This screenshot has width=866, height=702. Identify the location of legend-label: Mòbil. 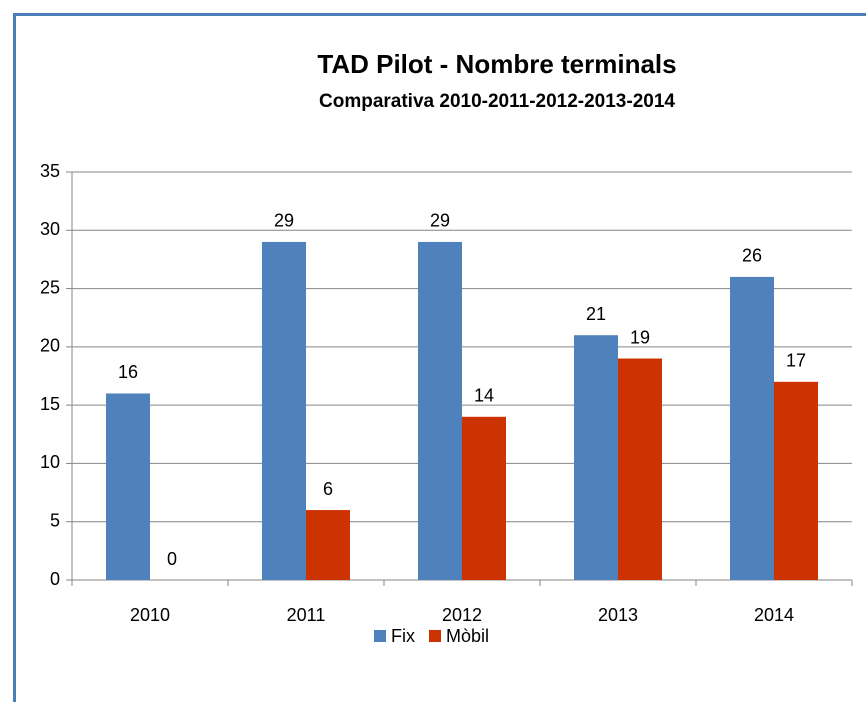
(467, 636).